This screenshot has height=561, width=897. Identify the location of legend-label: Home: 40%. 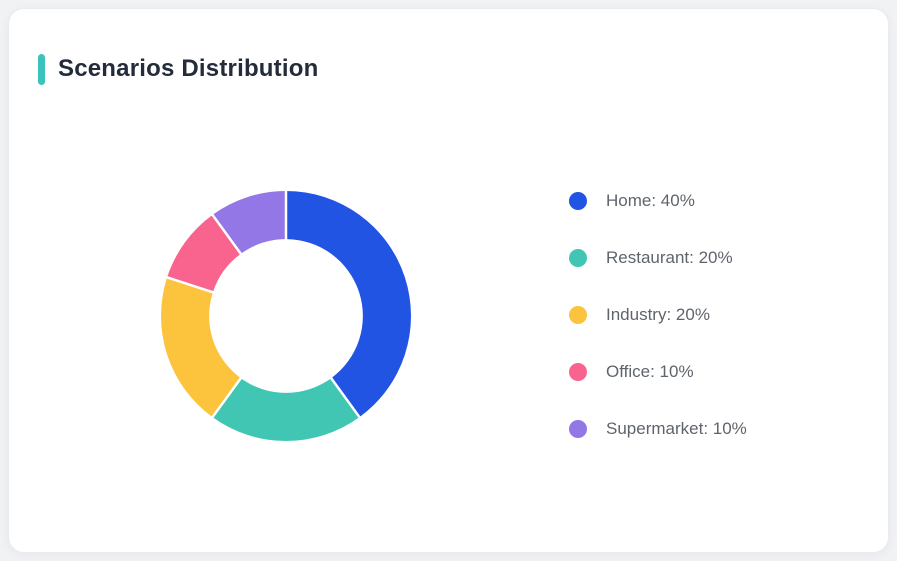
(650, 200).